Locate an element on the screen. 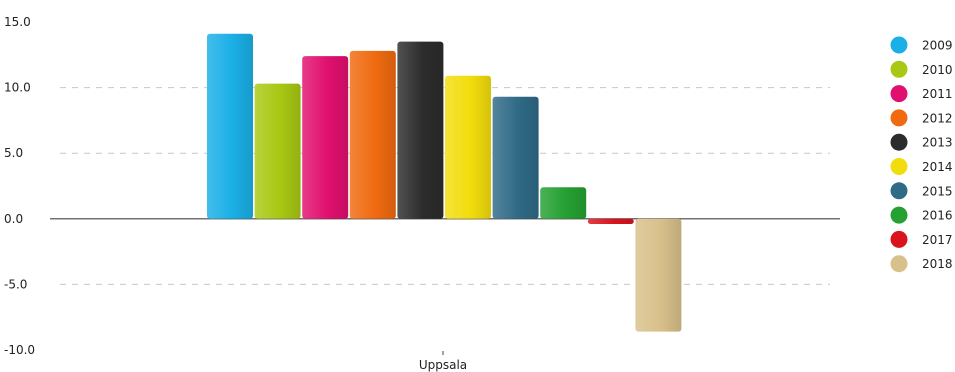 This screenshot has width=955, height=372. y-tick-label: -10.0 is located at coordinates (19, 350).